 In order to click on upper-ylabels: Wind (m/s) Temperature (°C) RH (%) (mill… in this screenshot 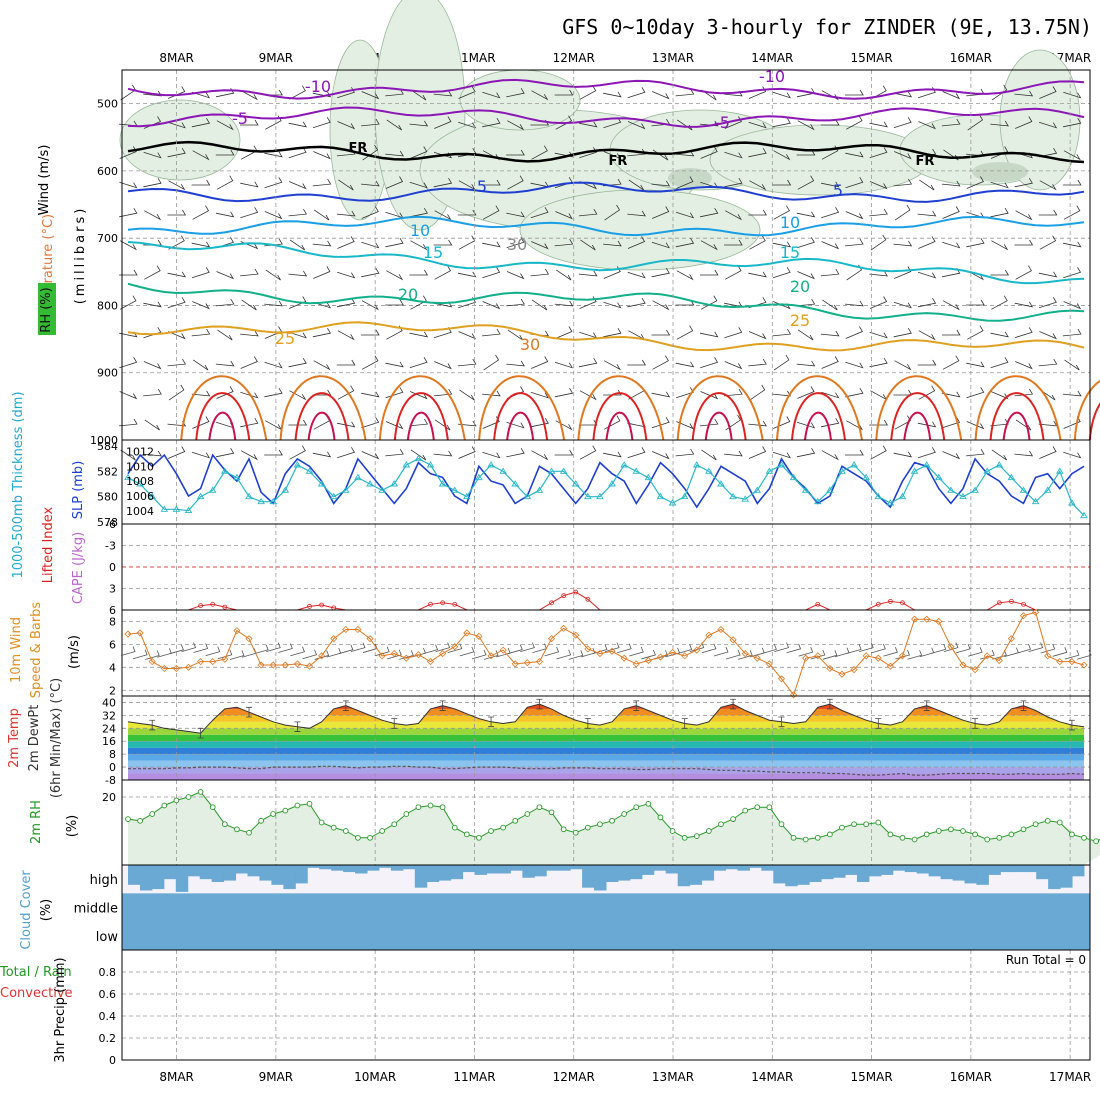, I will do `click(62, 240)`.